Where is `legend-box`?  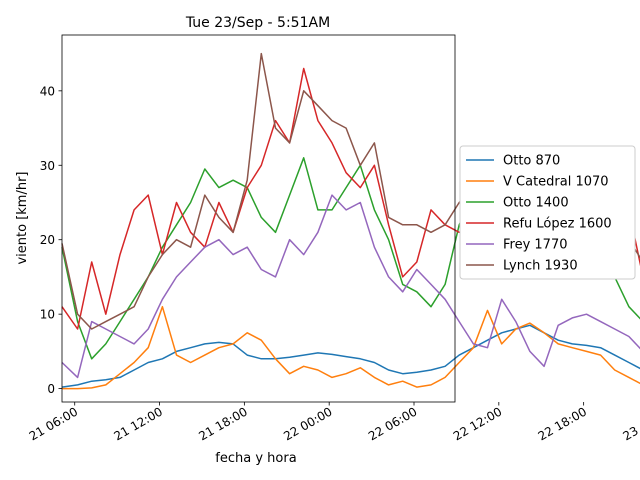
legend-box is located at coordinates (547, 212).